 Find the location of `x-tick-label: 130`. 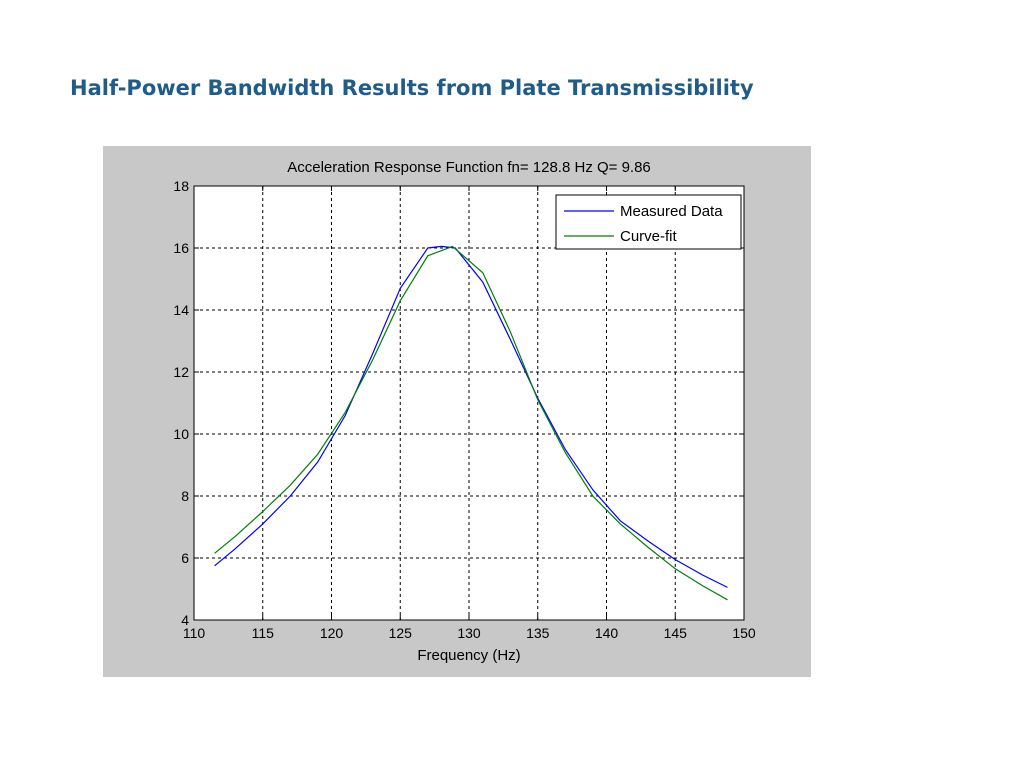

x-tick-label: 130 is located at coordinates (469, 633).